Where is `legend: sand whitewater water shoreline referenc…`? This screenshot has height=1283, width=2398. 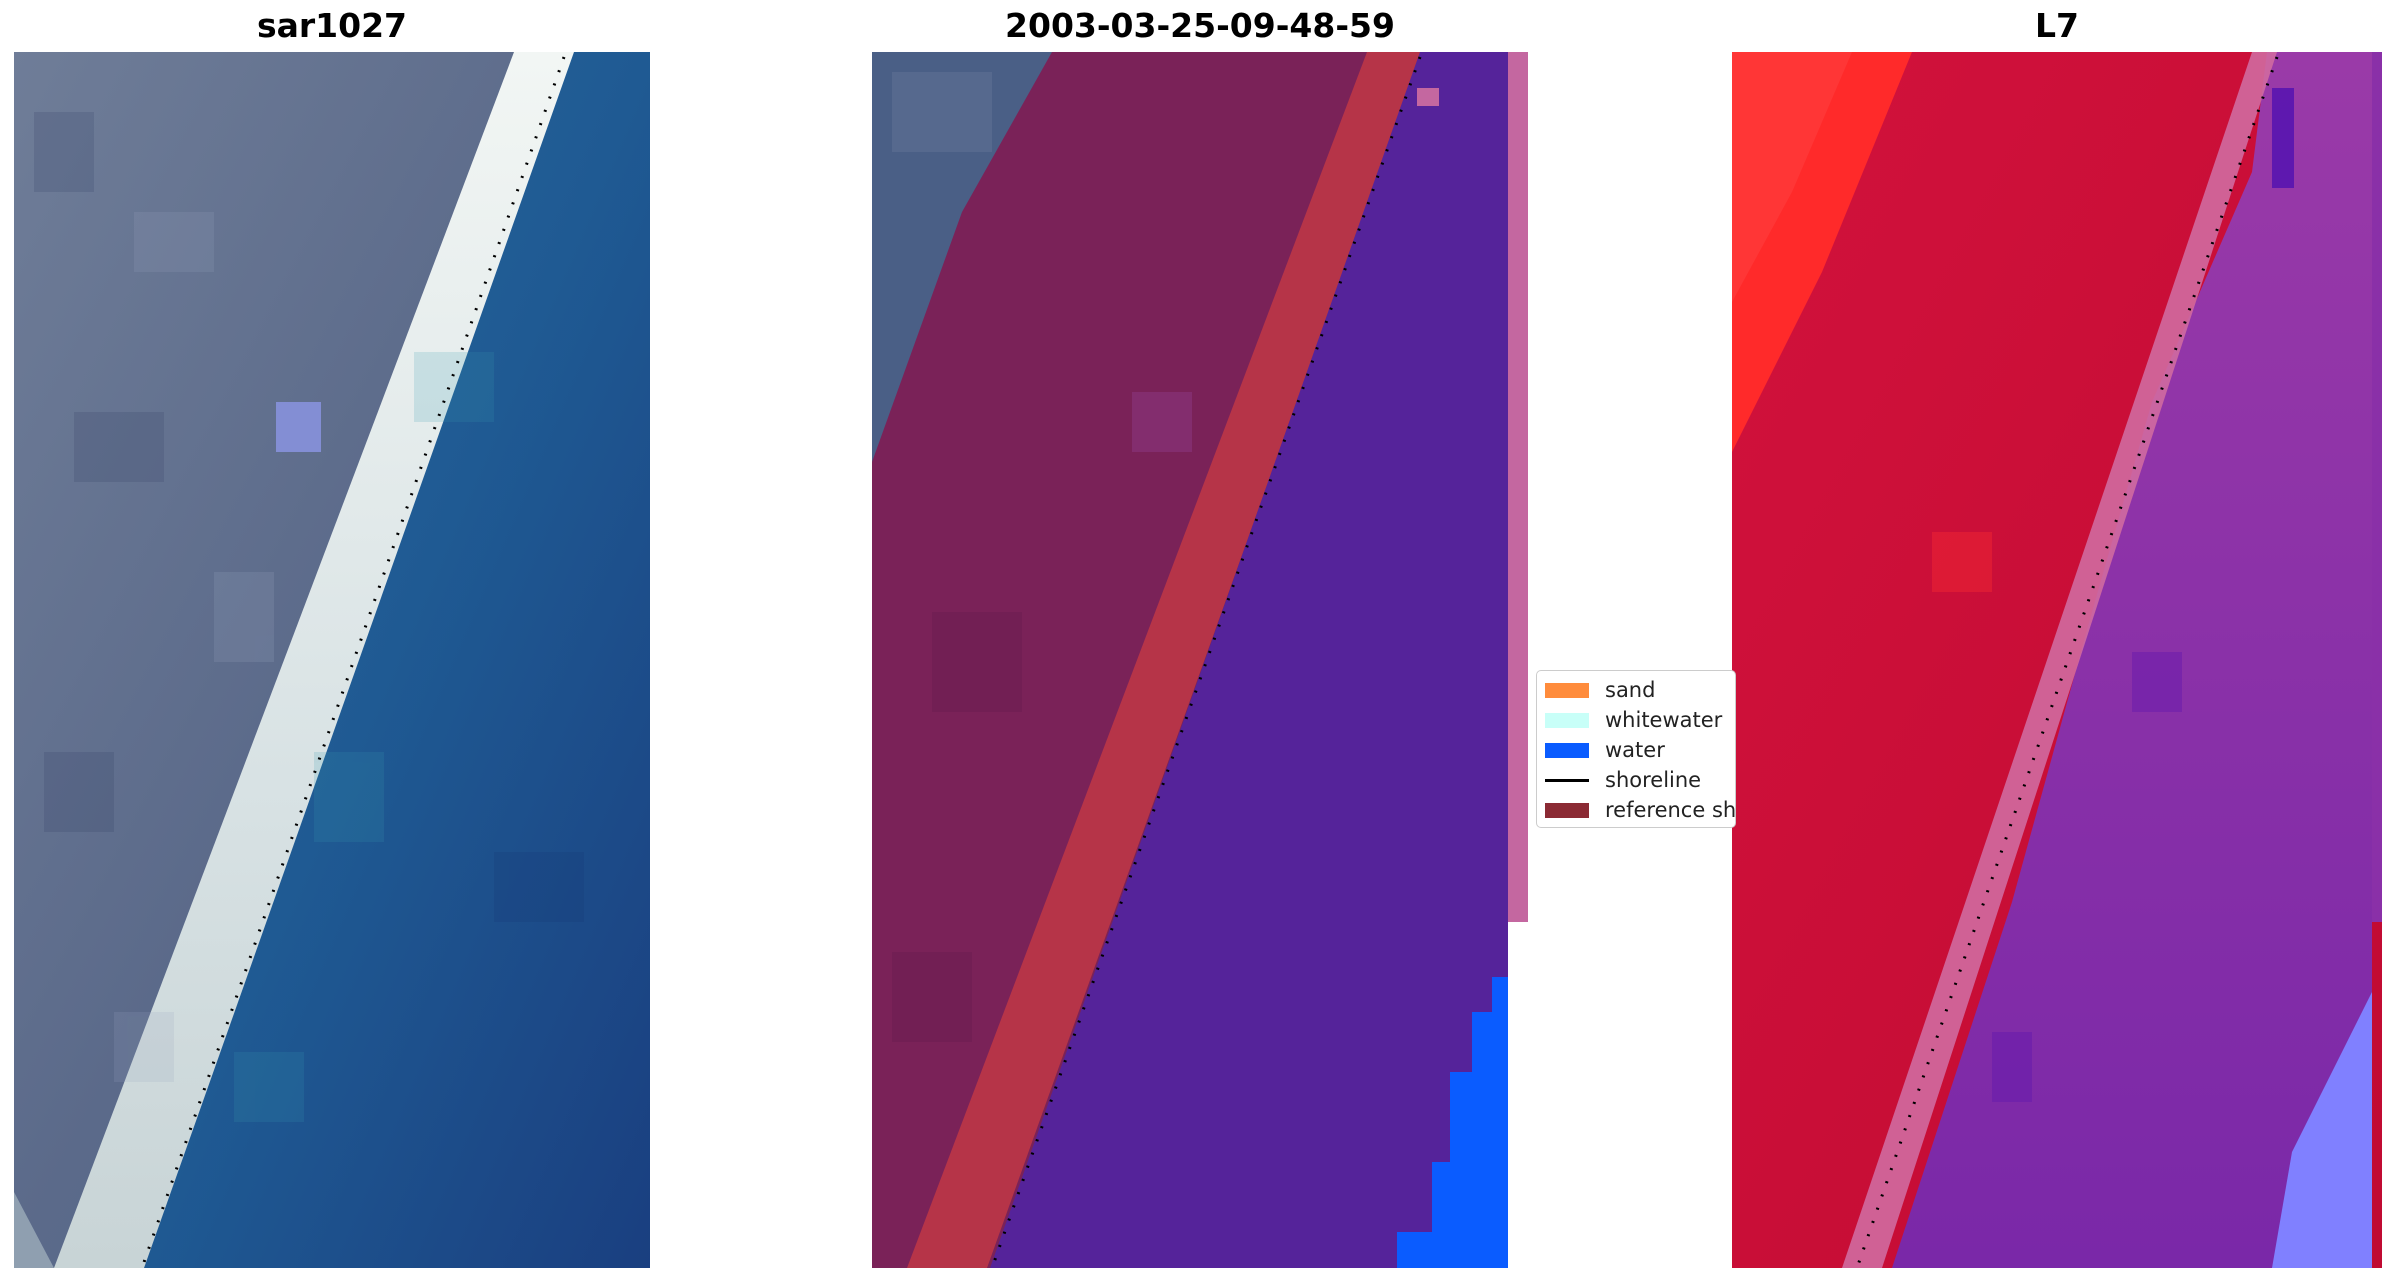 legend: sand whitewater water shoreline referenc… is located at coordinates (1636, 749).